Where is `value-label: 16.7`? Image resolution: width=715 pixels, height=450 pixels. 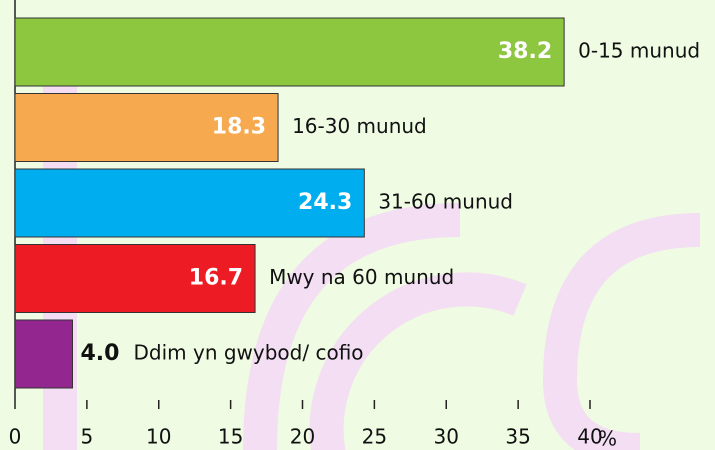 value-label: 16.7 is located at coordinates (216, 278).